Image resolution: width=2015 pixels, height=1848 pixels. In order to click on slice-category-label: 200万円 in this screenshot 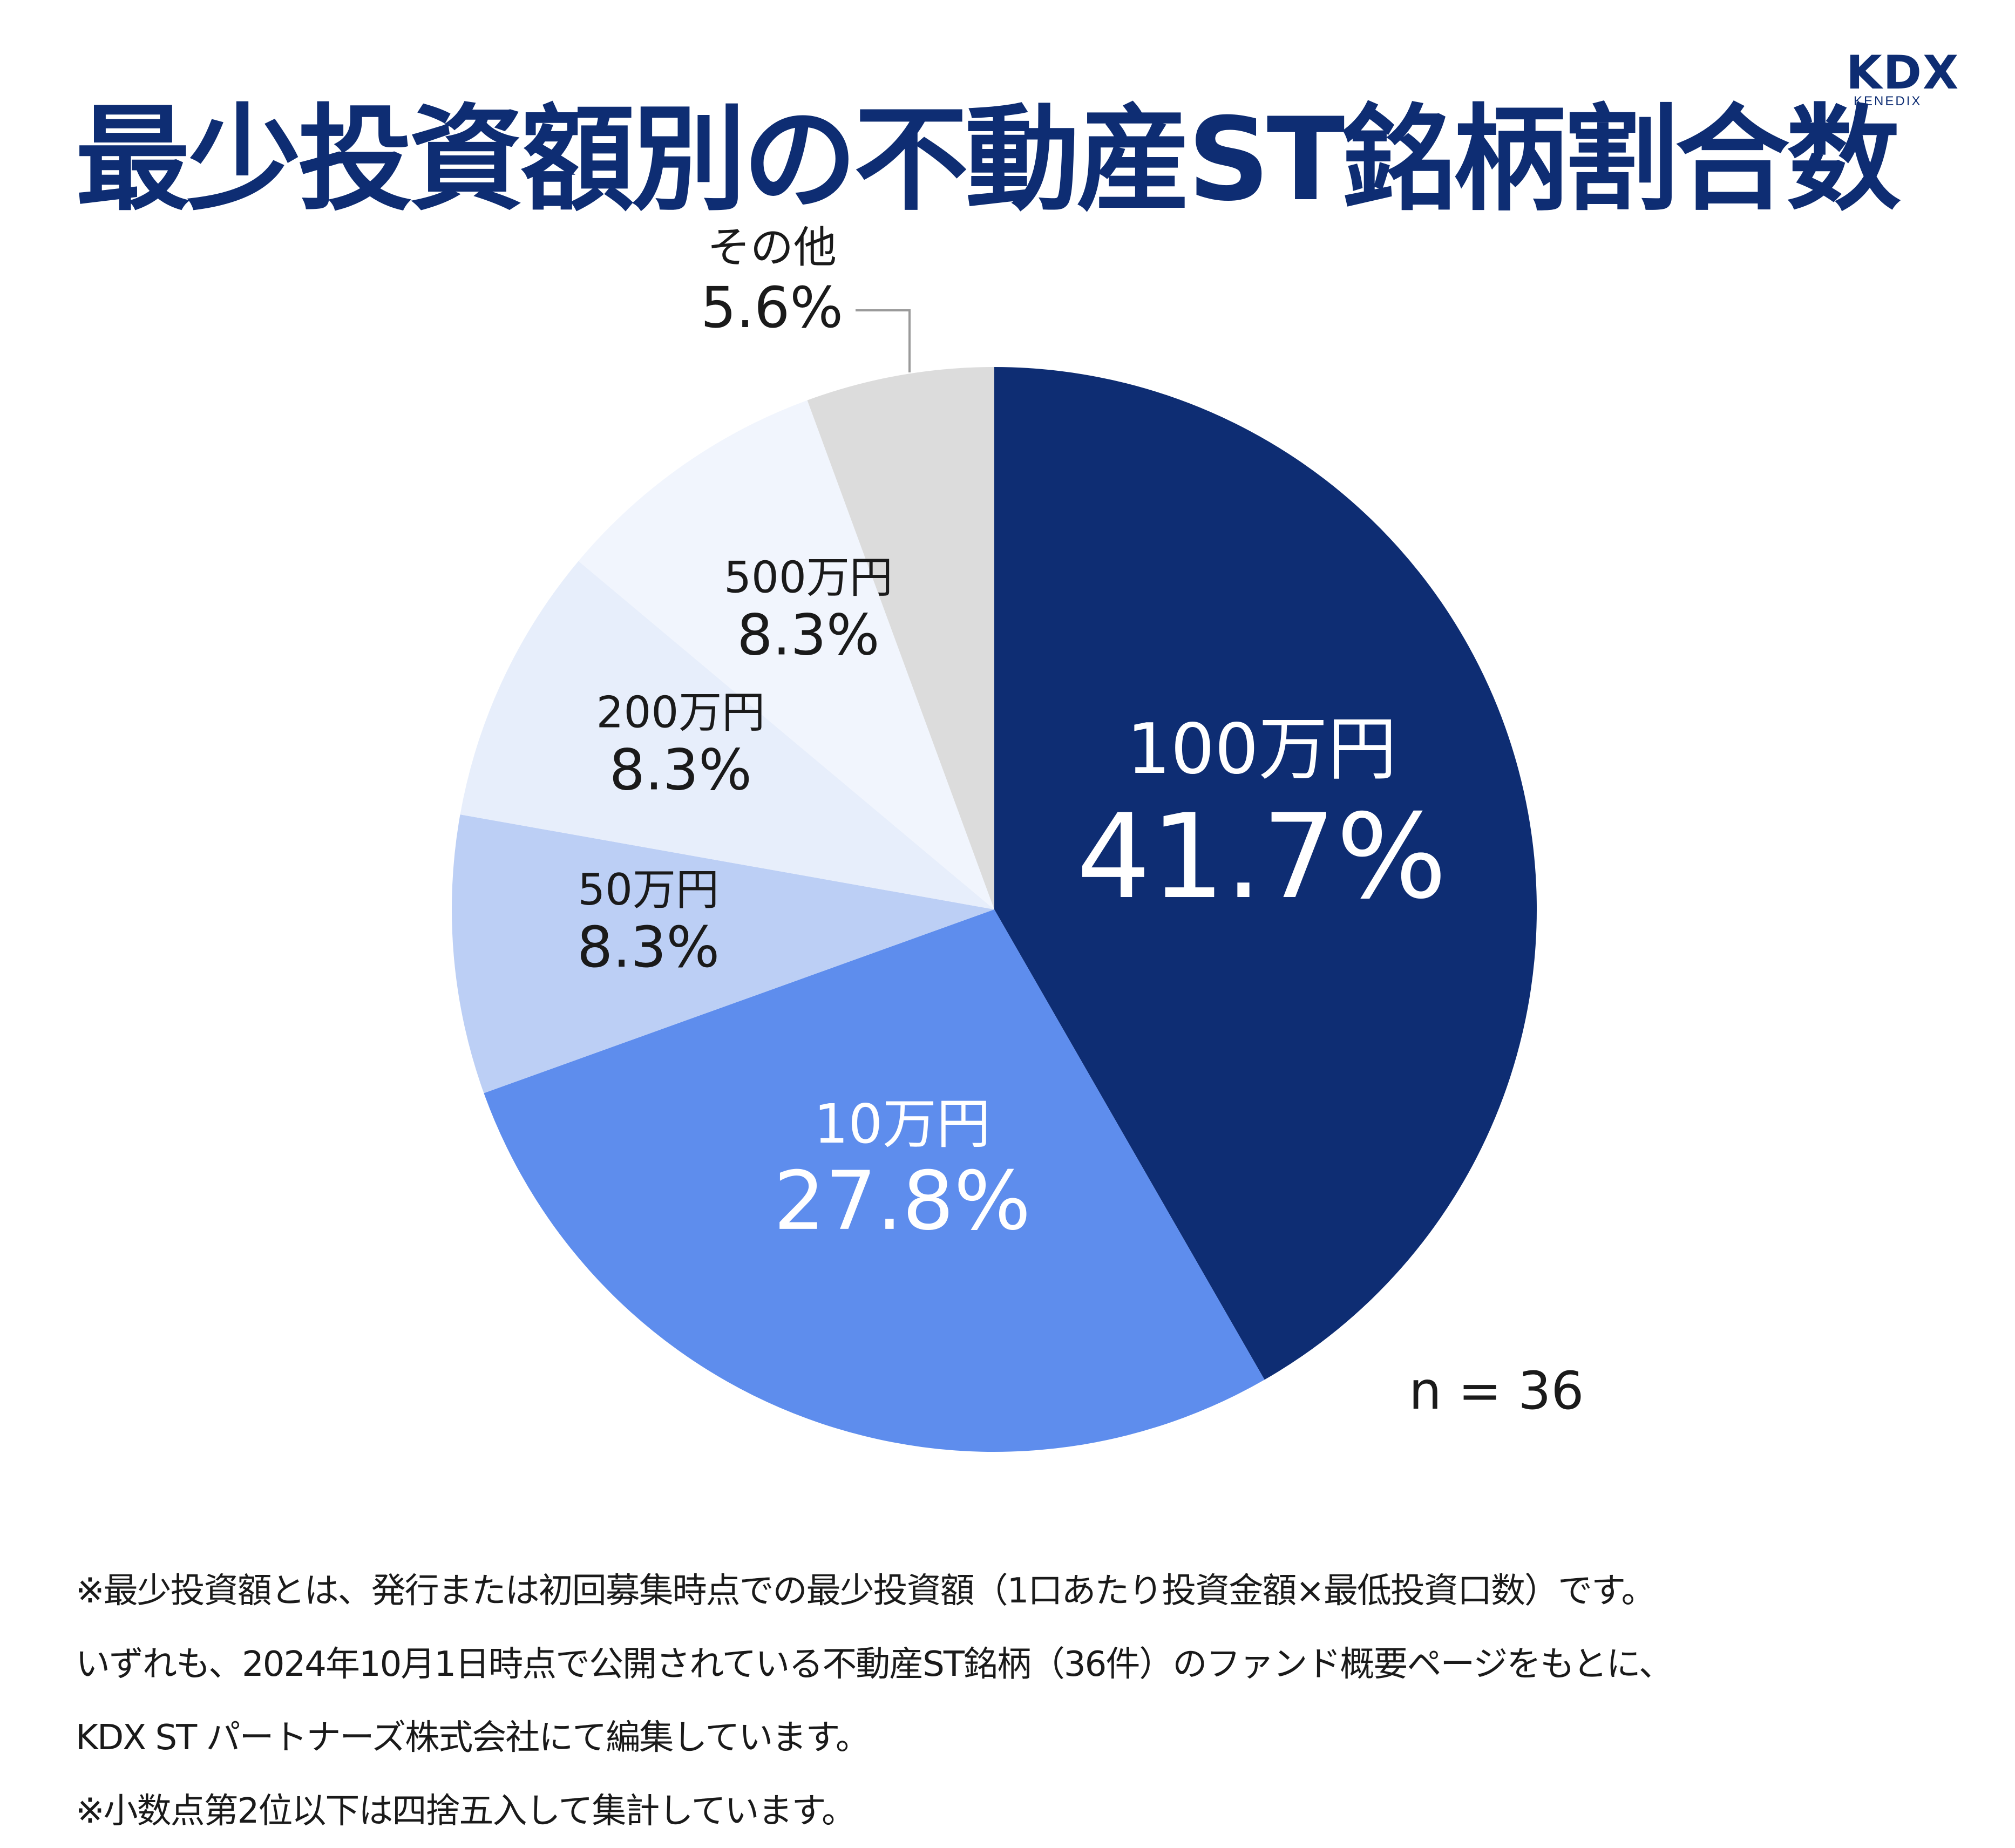, I will do `click(680, 713)`.